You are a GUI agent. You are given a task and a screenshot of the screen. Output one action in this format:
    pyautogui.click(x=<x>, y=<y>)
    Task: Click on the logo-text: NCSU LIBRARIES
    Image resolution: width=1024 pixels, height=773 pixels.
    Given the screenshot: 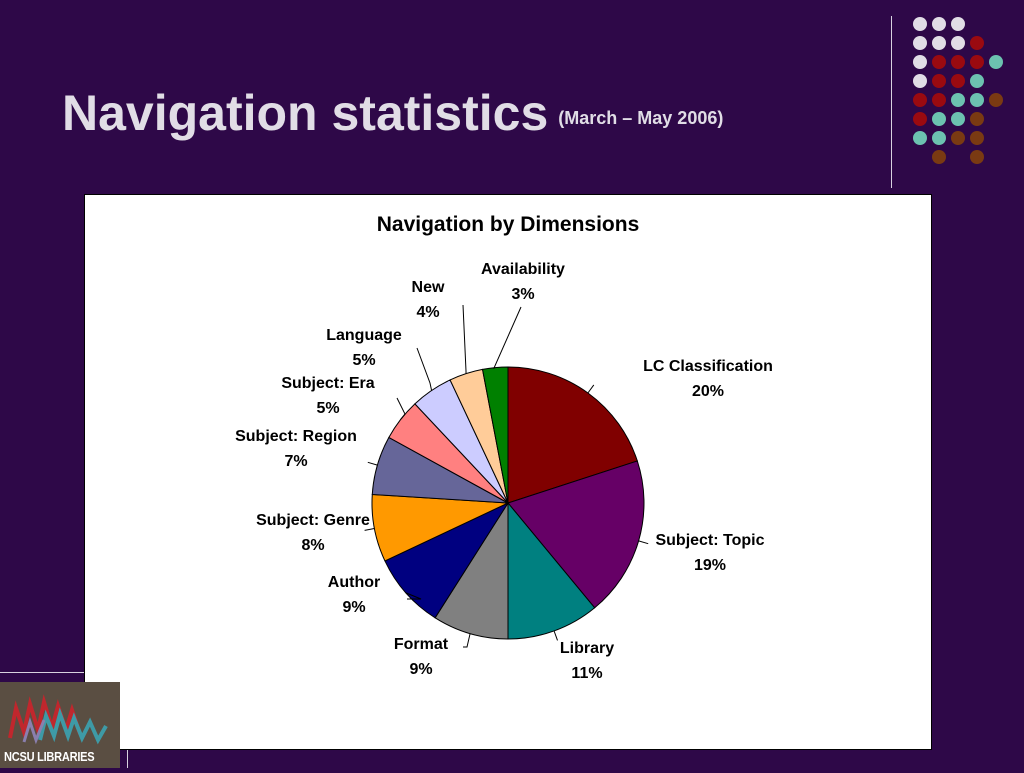 What is the action you would take?
    pyautogui.click(x=49, y=756)
    